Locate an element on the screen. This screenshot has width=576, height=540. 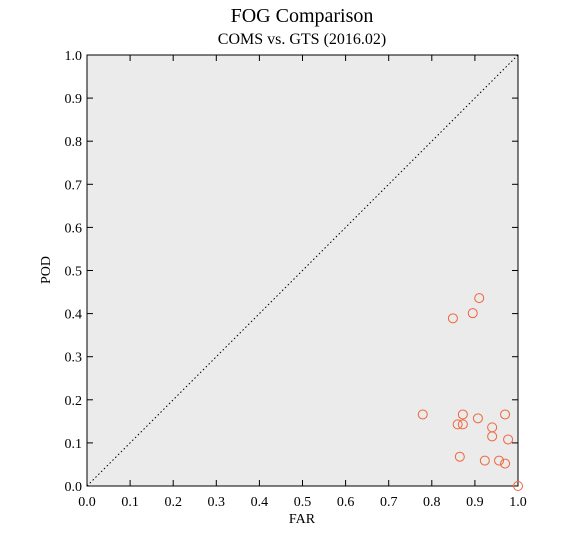
y-tick-label: 0.3 is located at coordinates (74, 358).